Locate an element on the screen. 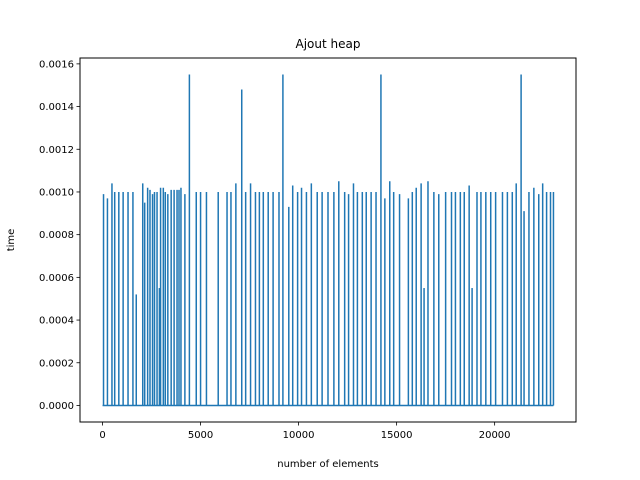 This screenshot has width=640, height=480. y-tick-label: 0.0016 is located at coordinates (56, 64).